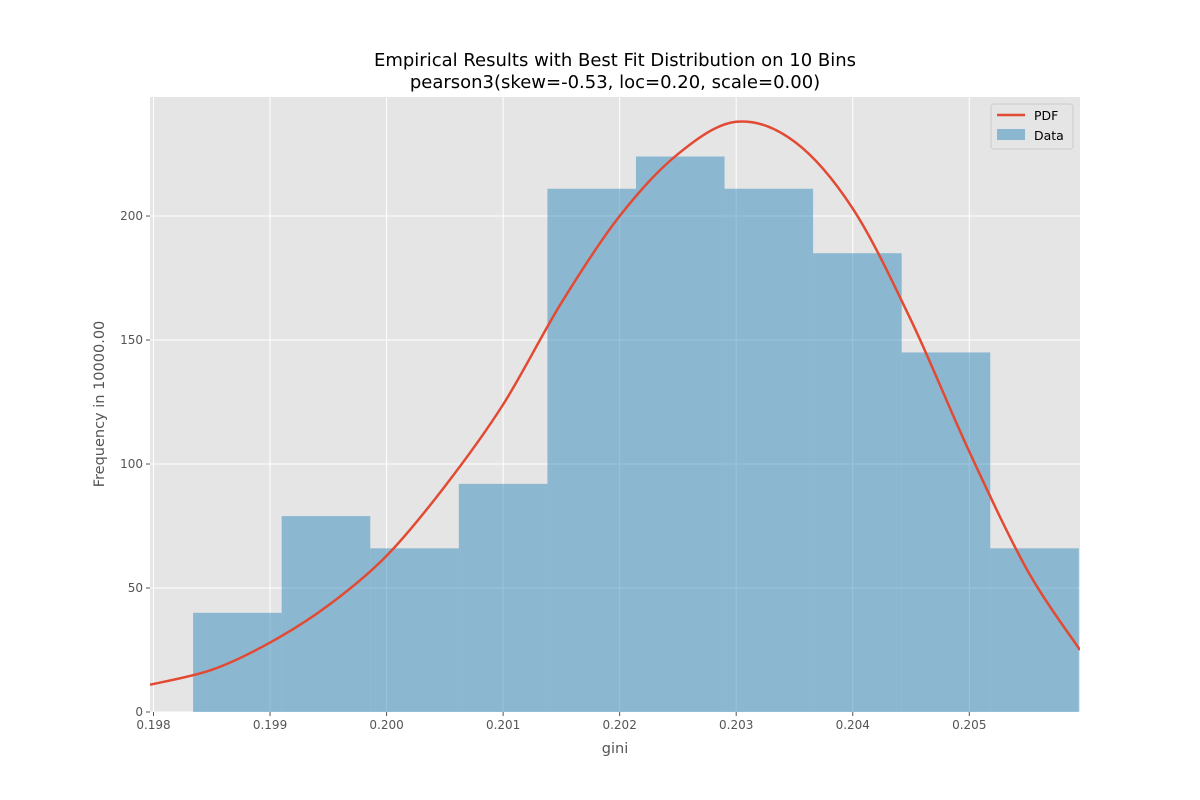 This screenshot has height=800, width=1200. I want to click on legend-data-swatch, so click(1011, 134).